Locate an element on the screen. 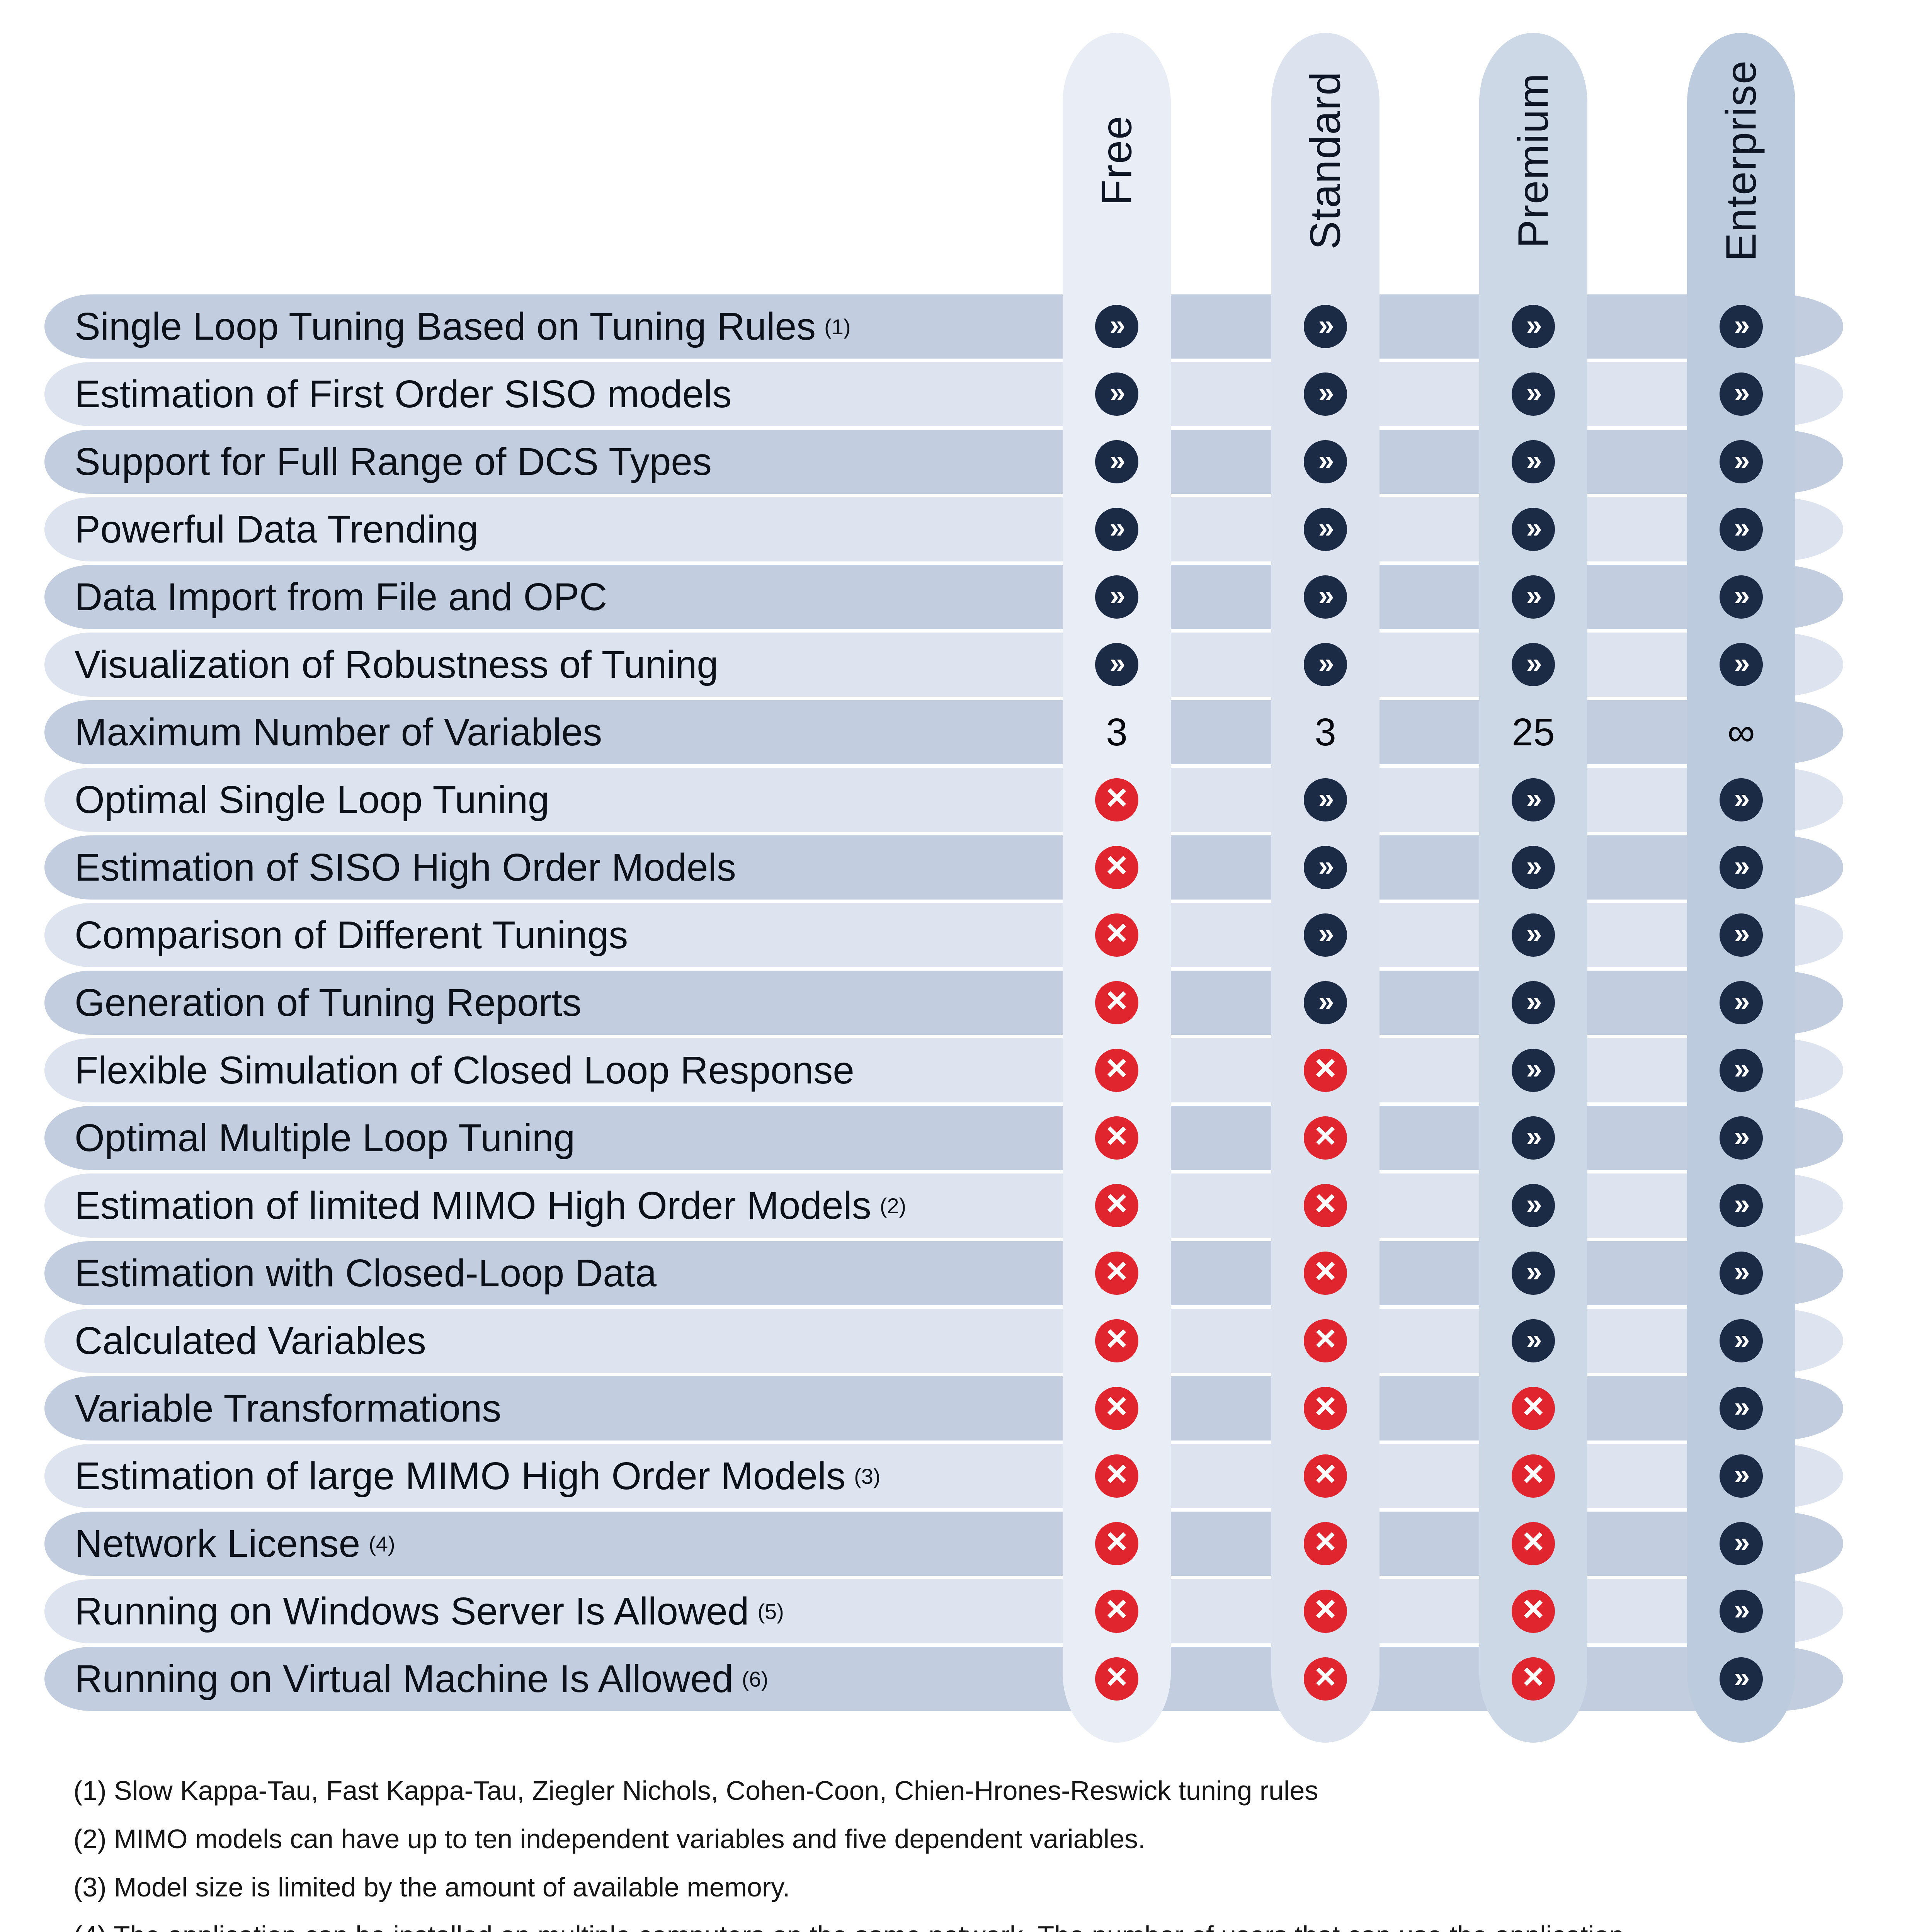  feature-label: Estimation with Closed-Loop Data is located at coordinates (366, 1273).